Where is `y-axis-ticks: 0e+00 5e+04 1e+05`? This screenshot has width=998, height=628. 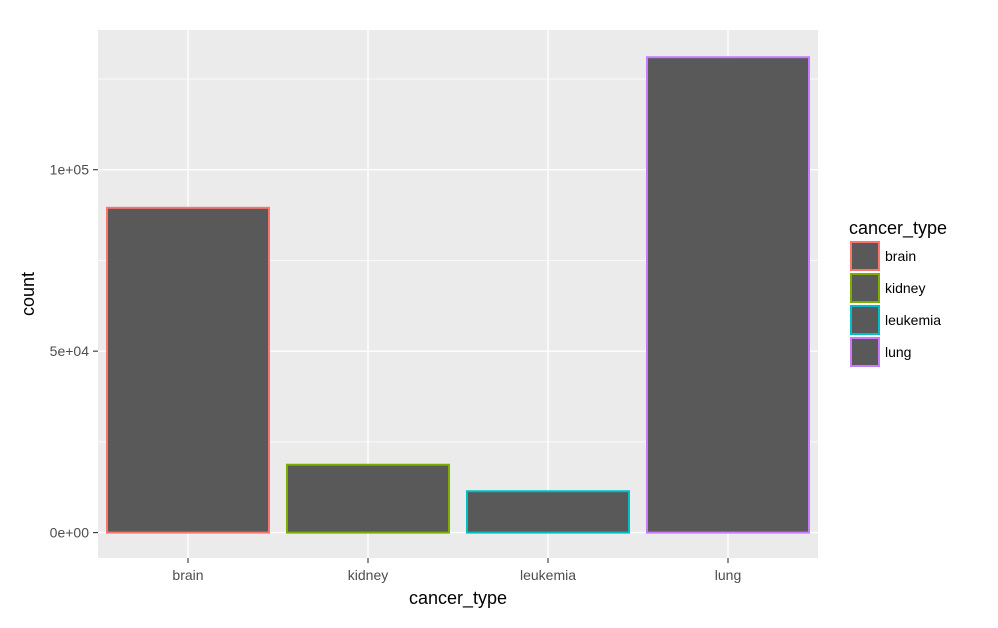
y-axis-ticks: 0e+00 5e+04 1e+05 is located at coordinates (74, 351).